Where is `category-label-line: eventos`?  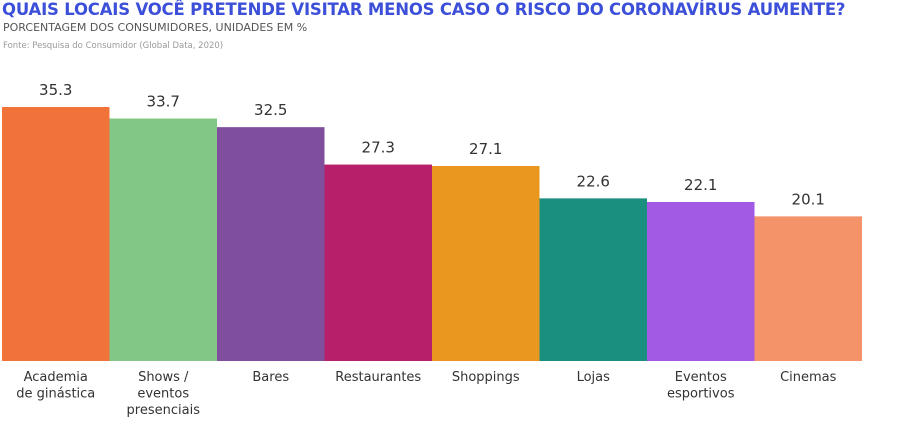
category-label-line: eventos is located at coordinates (163, 394).